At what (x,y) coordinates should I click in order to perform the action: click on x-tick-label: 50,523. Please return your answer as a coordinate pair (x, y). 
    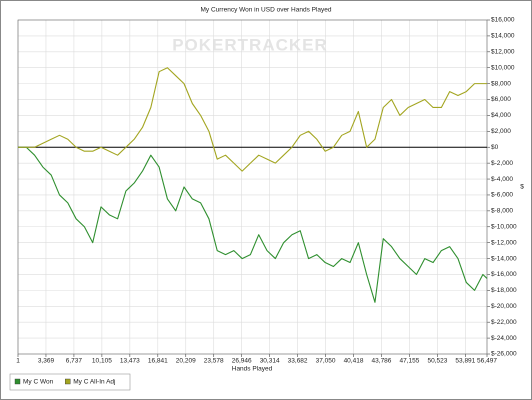
    Looking at the image, I should click on (437, 361).